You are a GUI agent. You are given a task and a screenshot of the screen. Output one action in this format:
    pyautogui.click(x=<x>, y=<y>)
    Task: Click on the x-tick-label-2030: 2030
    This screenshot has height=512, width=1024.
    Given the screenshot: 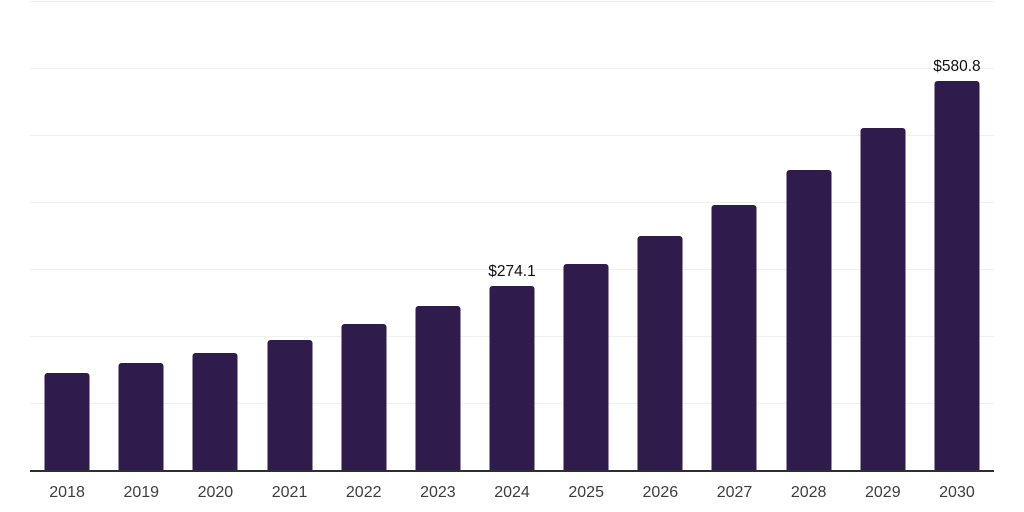 What is the action you would take?
    pyautogui.click(x=957, y=492)
    